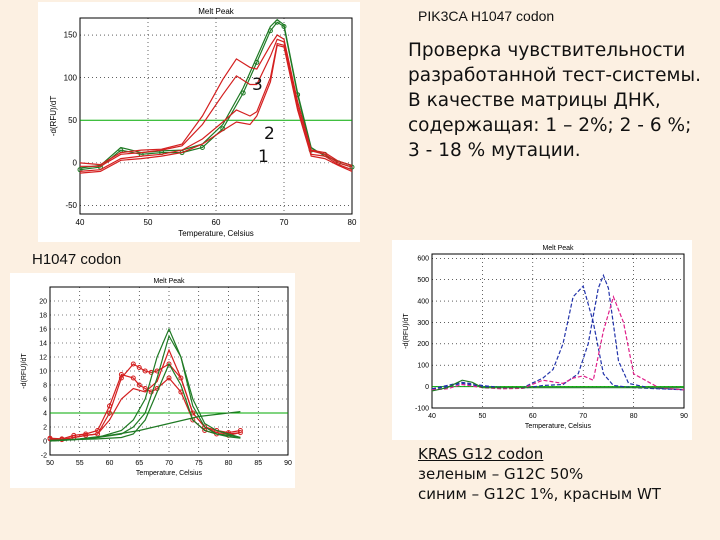  I want to click on curve-marker-2: 2, so click(269, 134).